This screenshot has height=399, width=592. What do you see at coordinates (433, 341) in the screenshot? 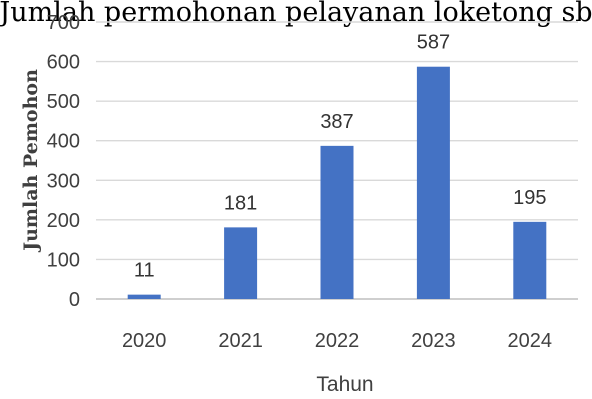
I see `x-tick-label: 2023` at bounding box center [433, 341].